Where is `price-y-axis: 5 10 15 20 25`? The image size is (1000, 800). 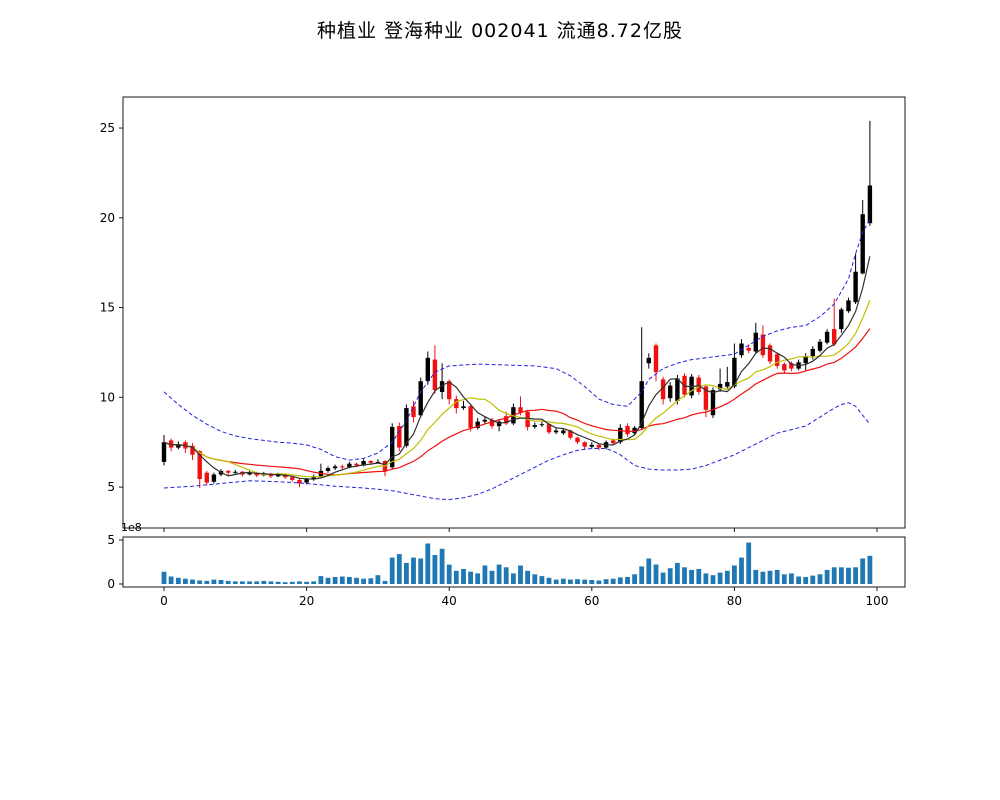
price-y-axis: 5 10 15 20 25 is located at coordinates (111, 307).